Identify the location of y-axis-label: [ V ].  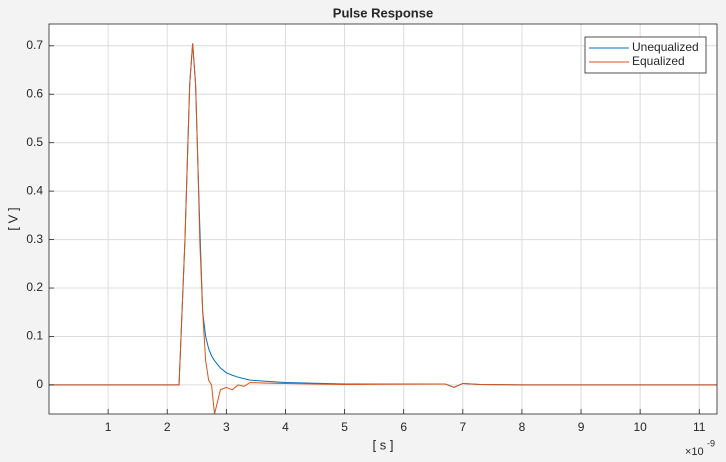
(12, 218).